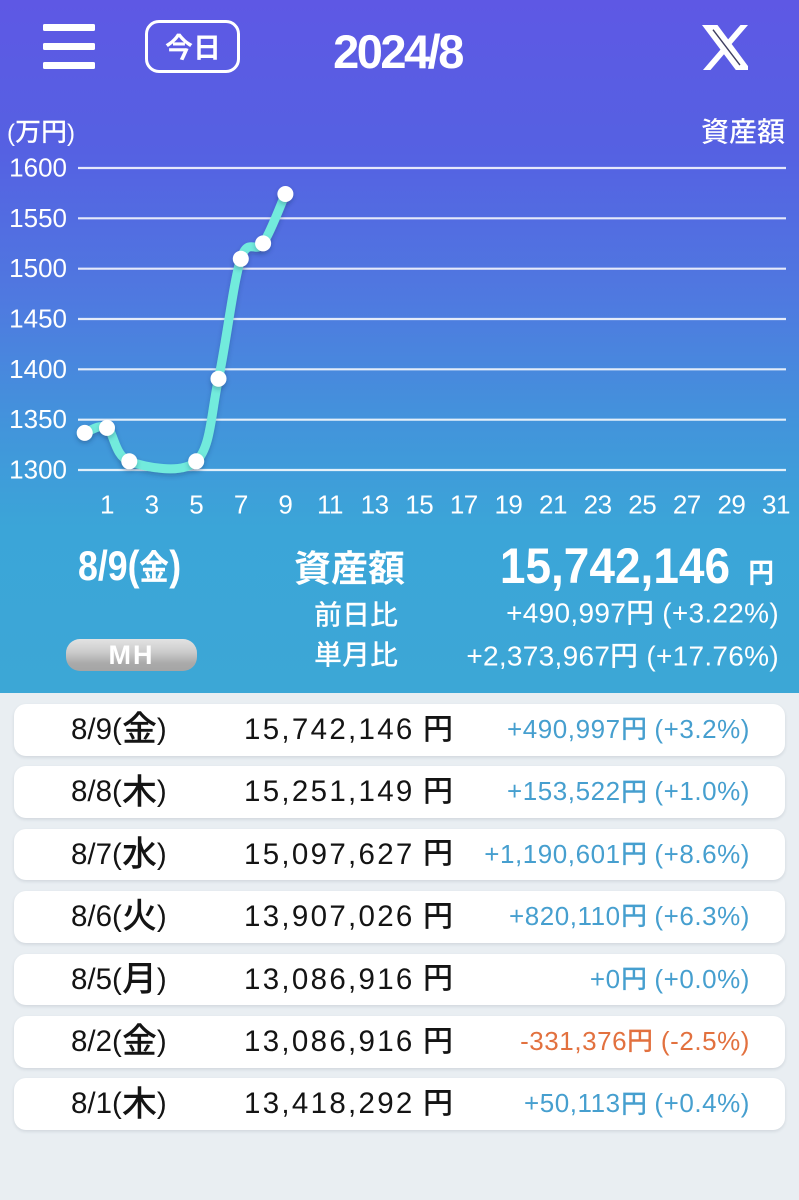 The height and width of the screenshot is (1200, 799). Describe the element at coordinates (285, 505) in the screenshot. I see `svg-text: 9` at that location.